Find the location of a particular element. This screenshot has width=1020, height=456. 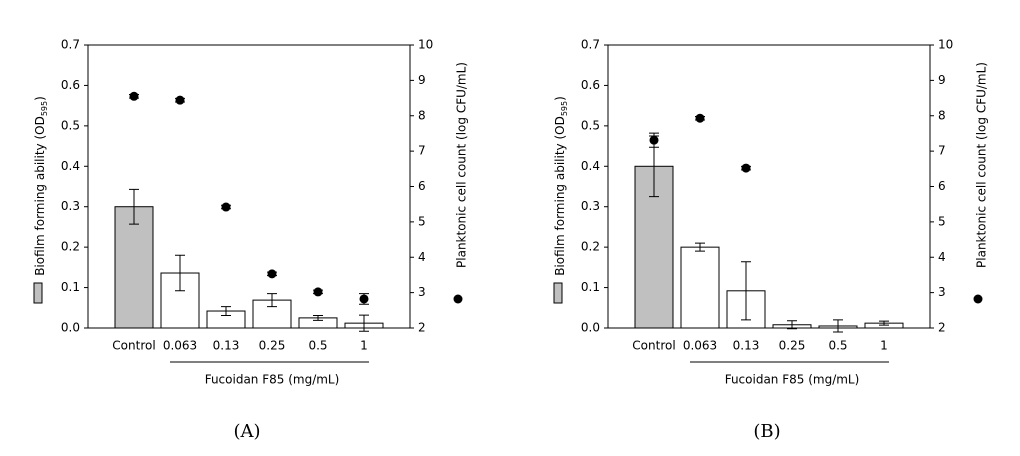

panel-label: (B) is located at coordinates (766, 431).